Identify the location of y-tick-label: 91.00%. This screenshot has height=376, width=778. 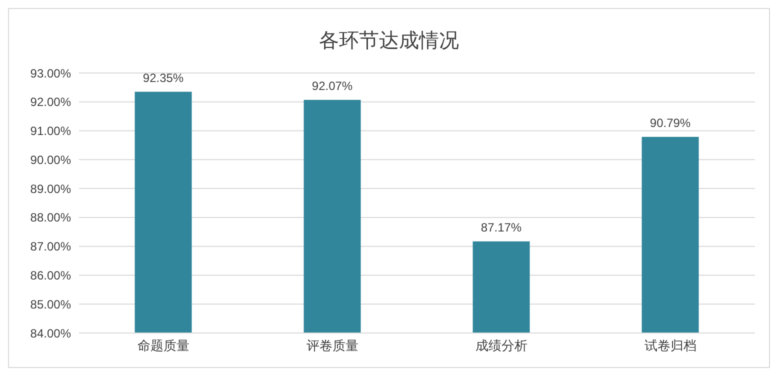
(51, 131).